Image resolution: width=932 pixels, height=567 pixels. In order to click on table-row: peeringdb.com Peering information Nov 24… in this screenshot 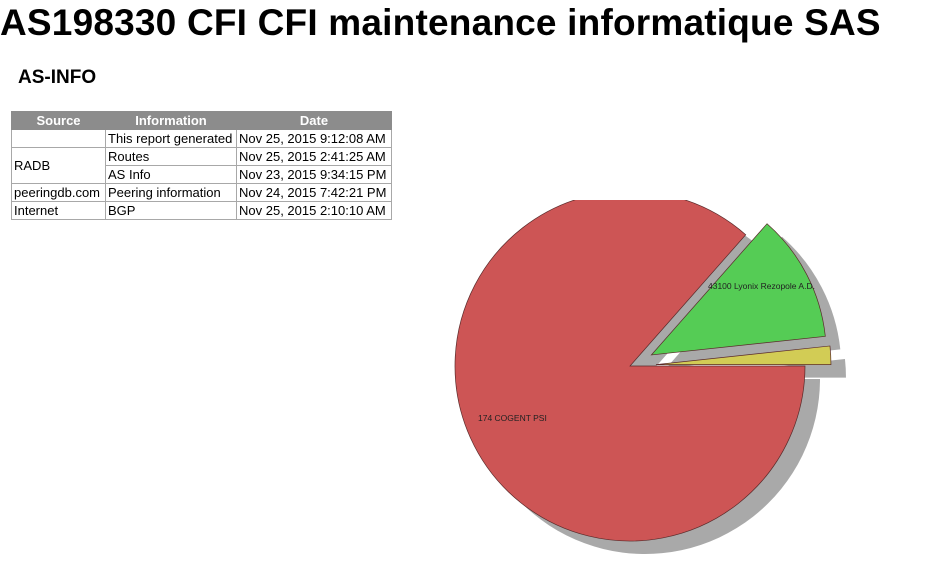, I will do `click(201, 192)`.